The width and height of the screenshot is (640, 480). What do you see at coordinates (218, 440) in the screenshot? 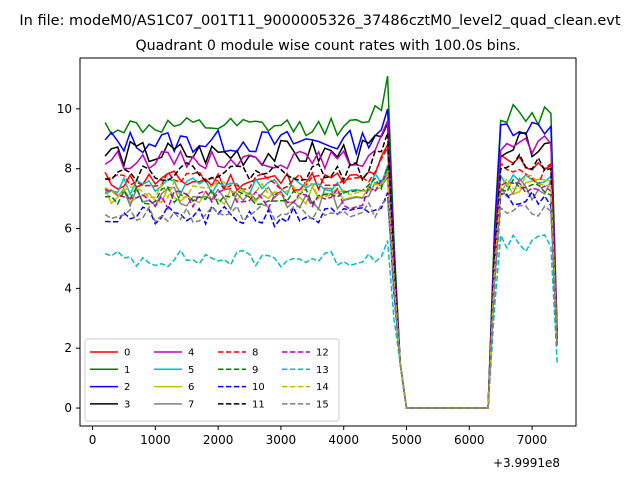
I see `x-tick-label: 2000` at bounding box center [218, 440].